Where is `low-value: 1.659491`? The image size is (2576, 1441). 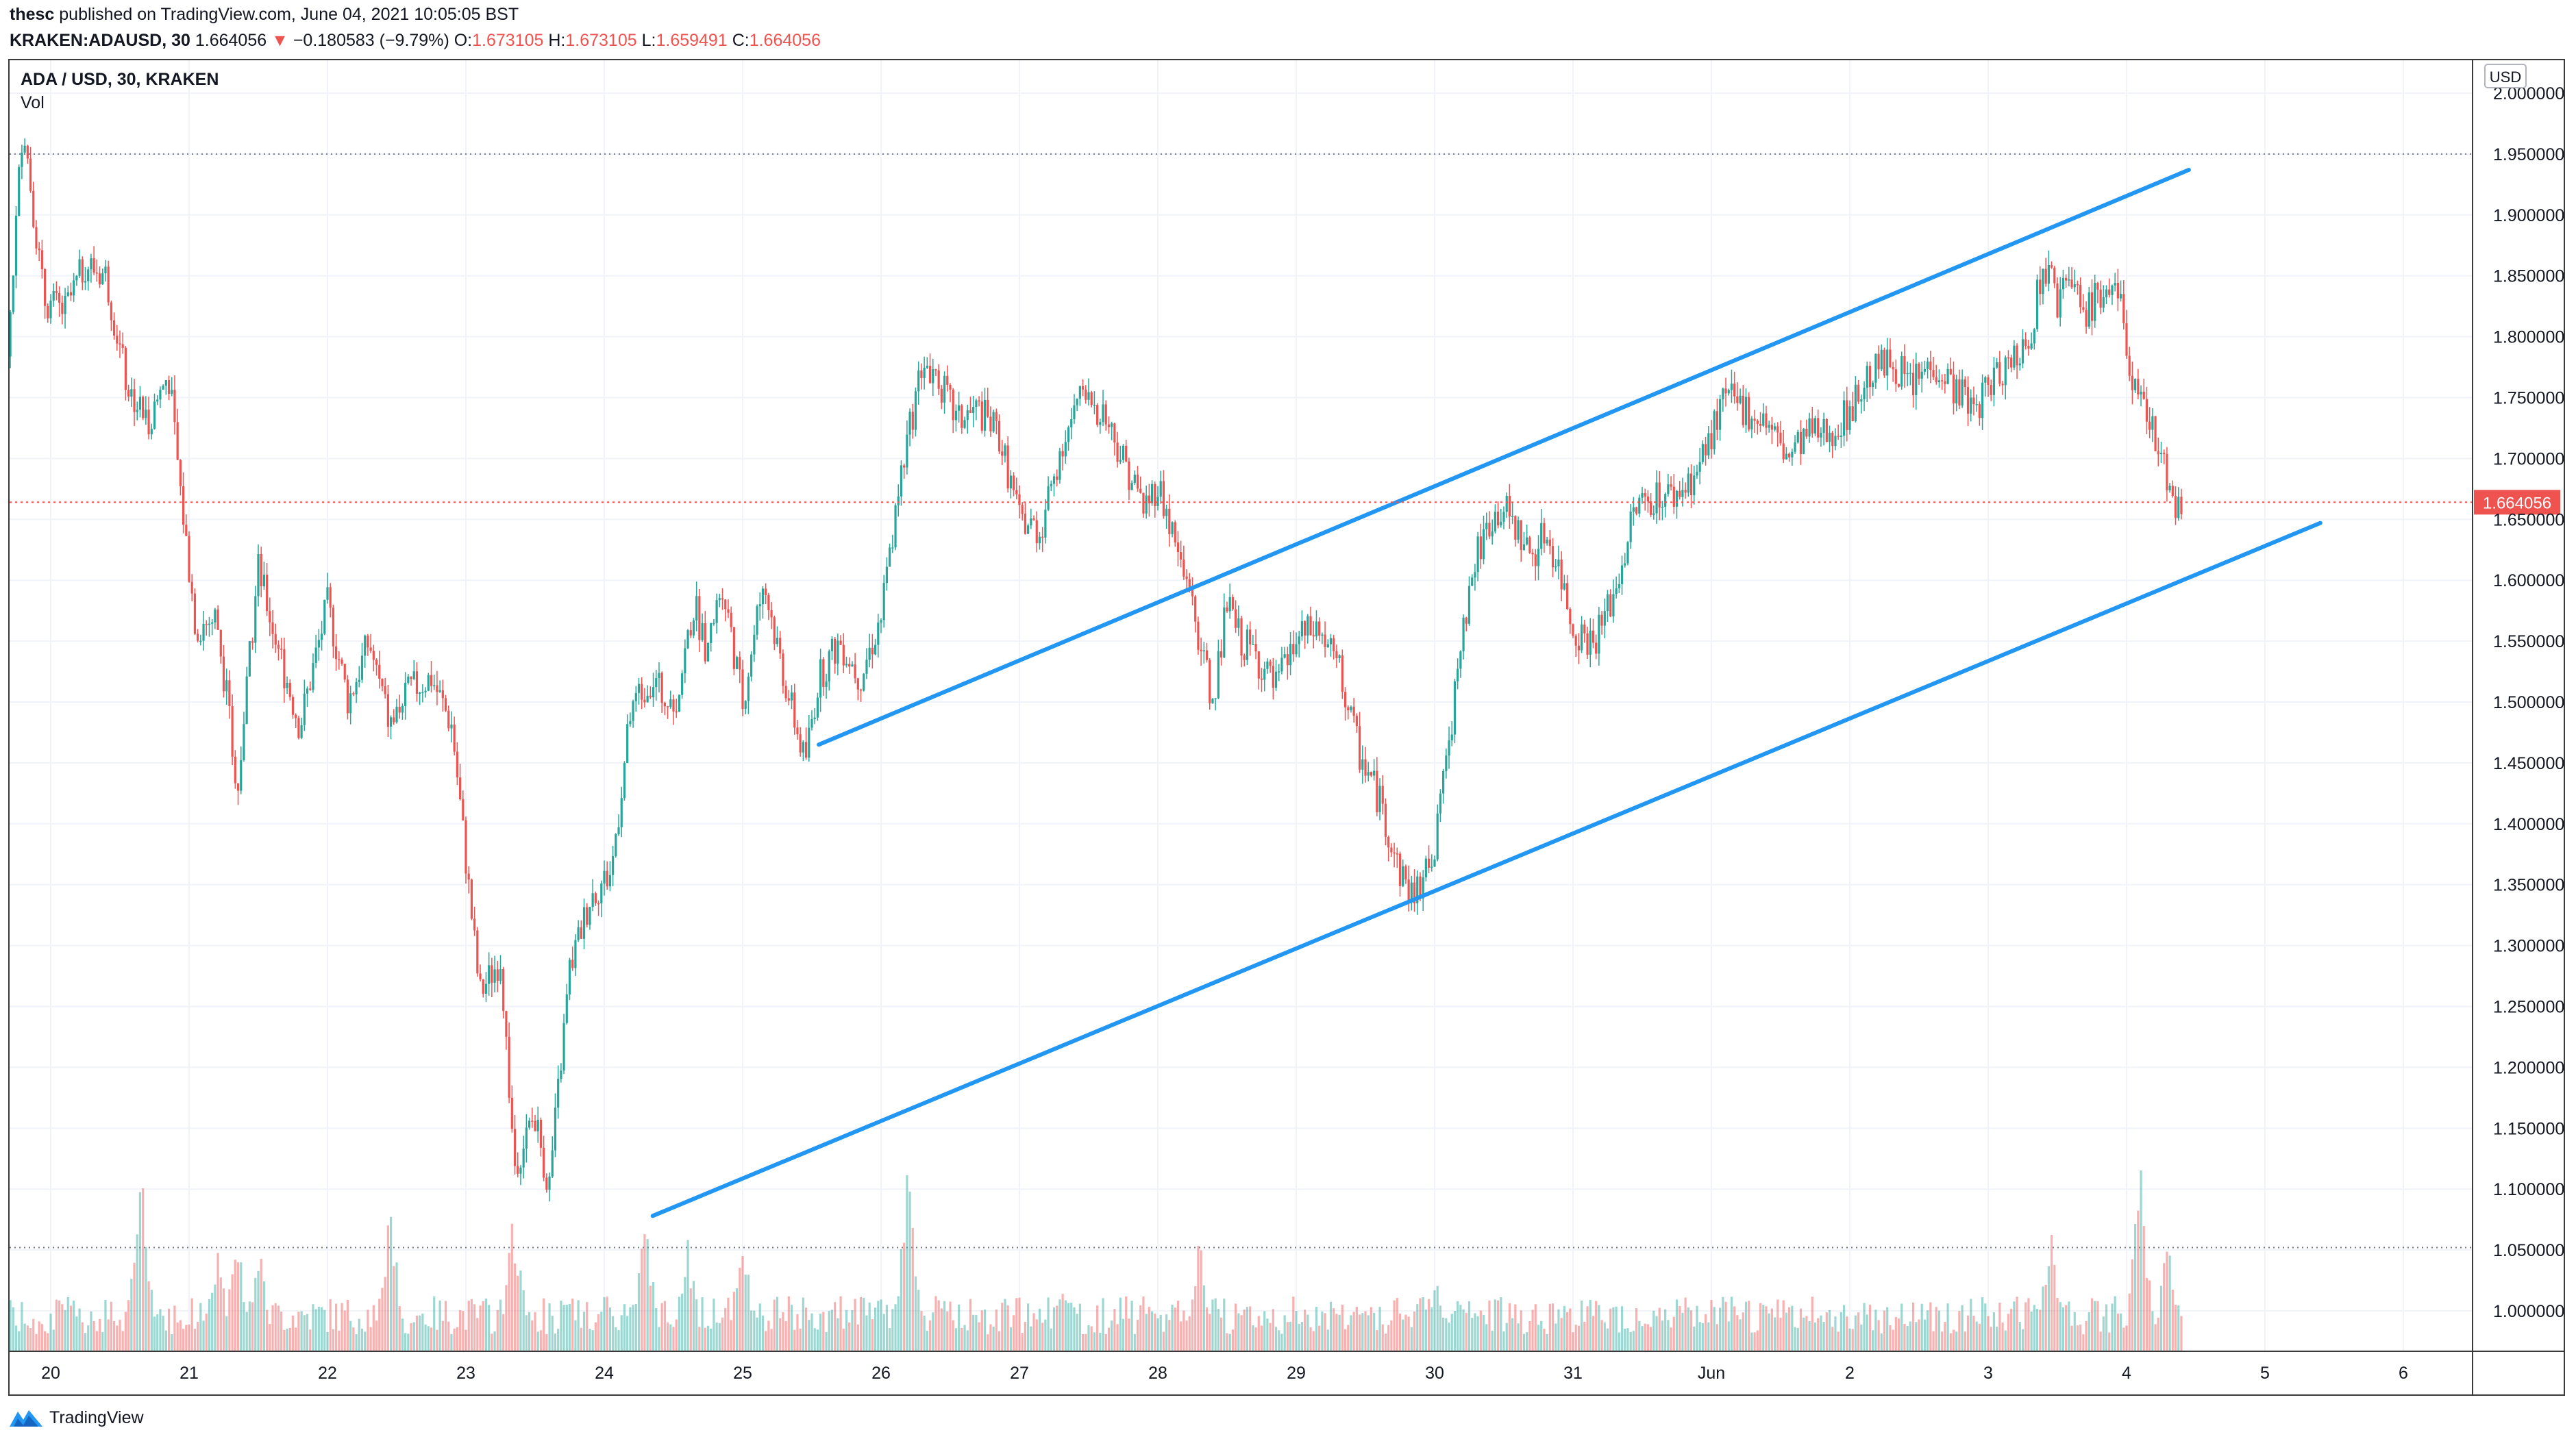 low-value: 1.659491 is located at coordinates (692, 40).